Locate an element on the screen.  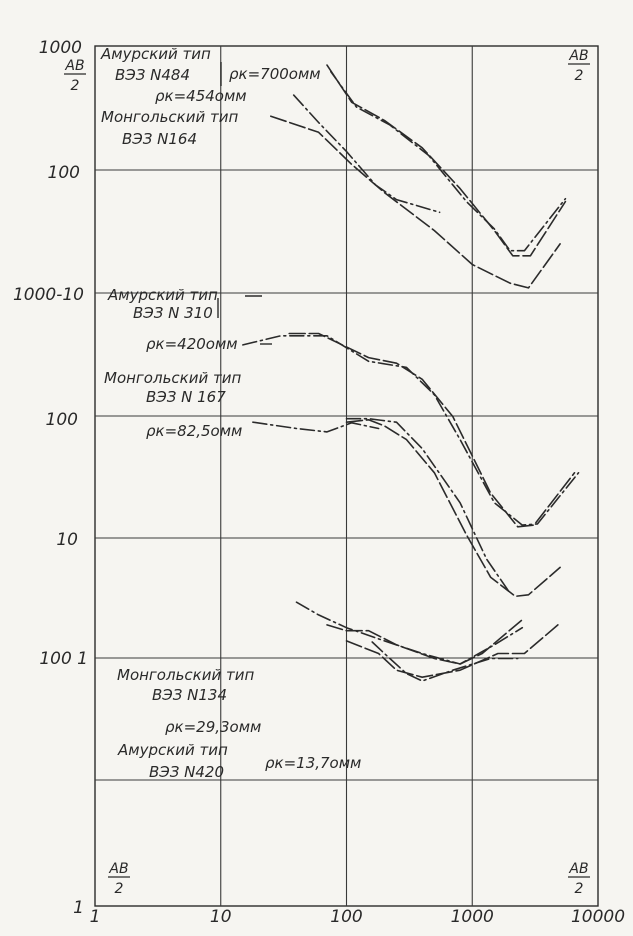
annotation-label: ВЭЗ N134 is located at coordinates (189, 695).